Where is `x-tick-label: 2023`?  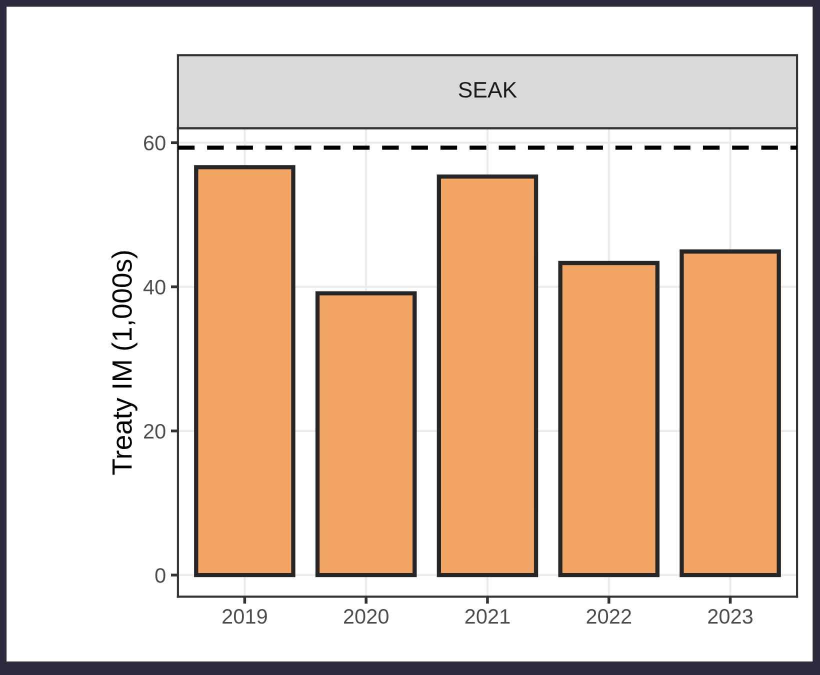
x-tick-label: 2023 is located at coordinates (730, 616).